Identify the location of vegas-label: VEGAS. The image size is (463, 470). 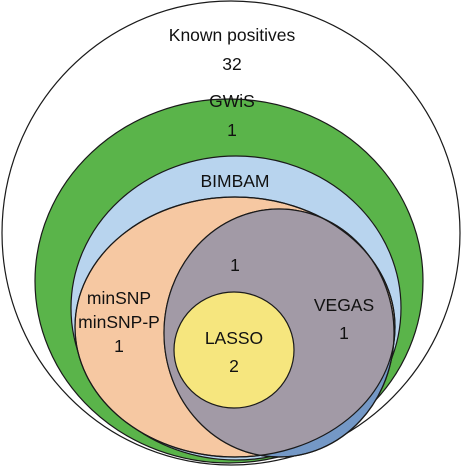
(344, 305).